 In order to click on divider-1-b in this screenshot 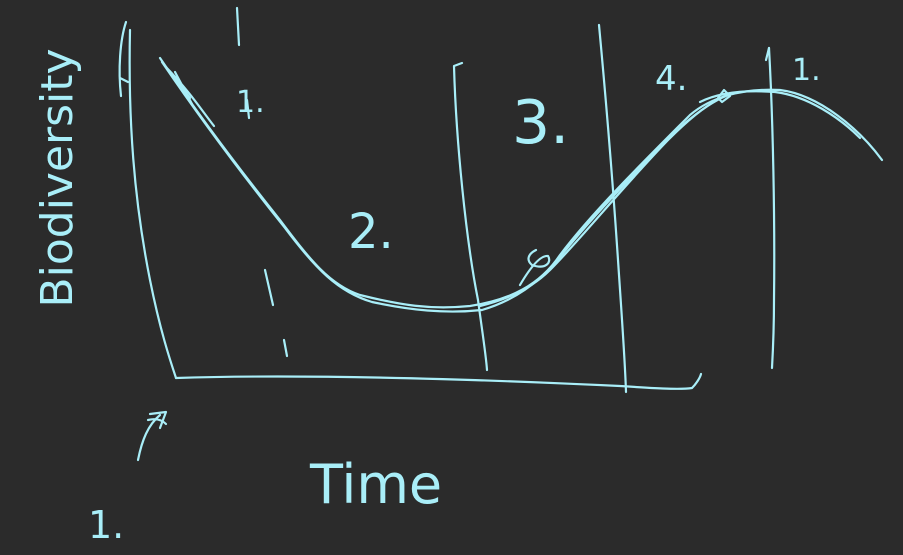, I will do `click(248, 109)`.